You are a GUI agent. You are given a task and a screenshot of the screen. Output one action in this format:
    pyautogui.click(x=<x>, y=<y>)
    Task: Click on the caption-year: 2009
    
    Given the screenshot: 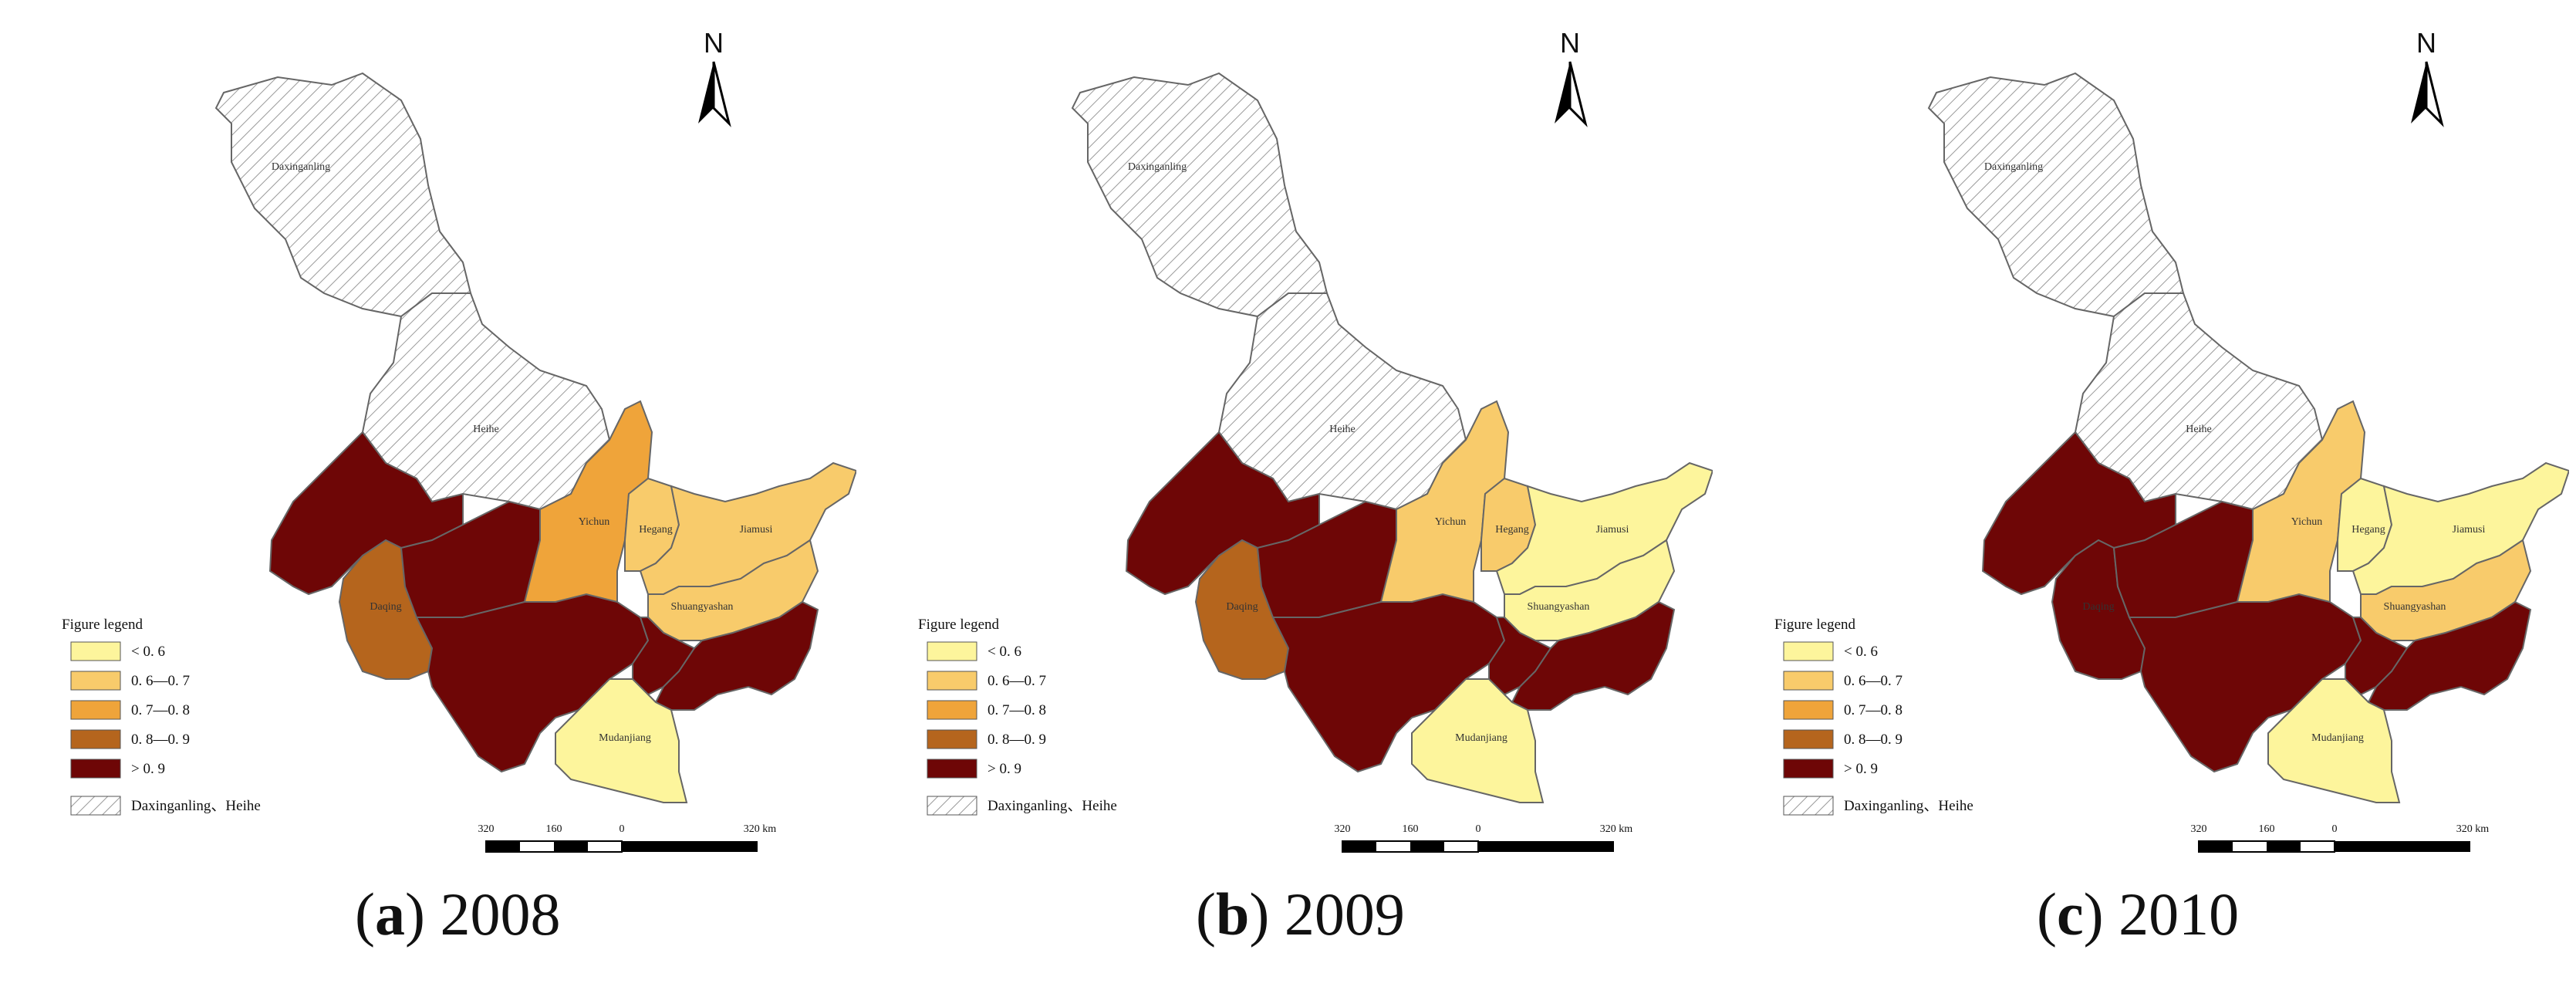 What is the action you would take?
    pyautogui.click(x=1345, y=914)
    